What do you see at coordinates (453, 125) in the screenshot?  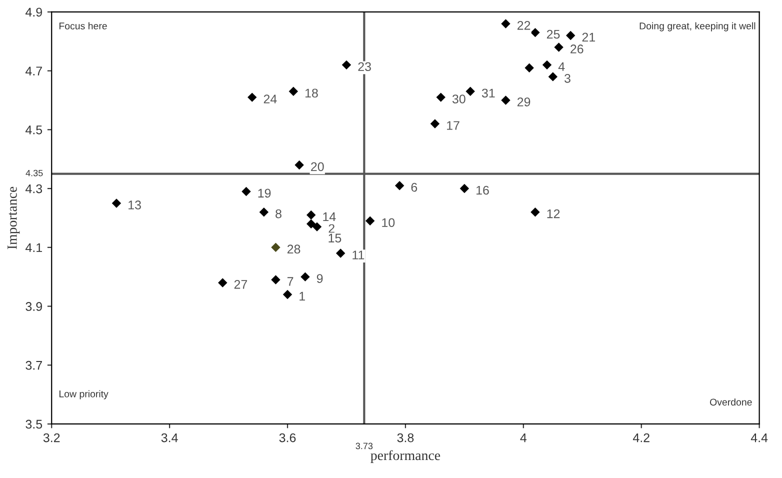 I see `annotation: 17` at bounding box center [453, 125].